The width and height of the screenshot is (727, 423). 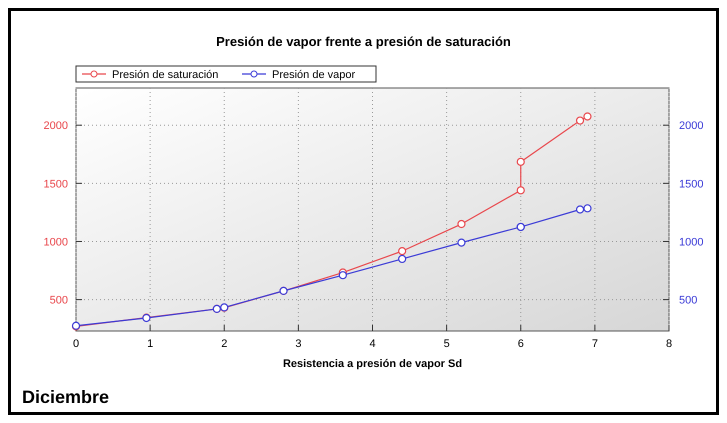 What do you see at coordinates (691, 242) in the screenshot?
I see `y2-tick-label: 1000` at bounding box center [691, 242].